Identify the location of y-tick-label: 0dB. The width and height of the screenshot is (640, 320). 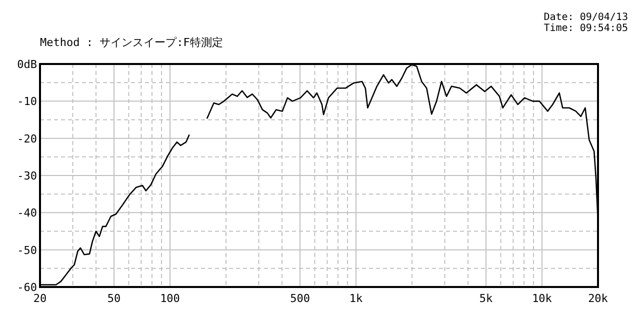
(27, 64).